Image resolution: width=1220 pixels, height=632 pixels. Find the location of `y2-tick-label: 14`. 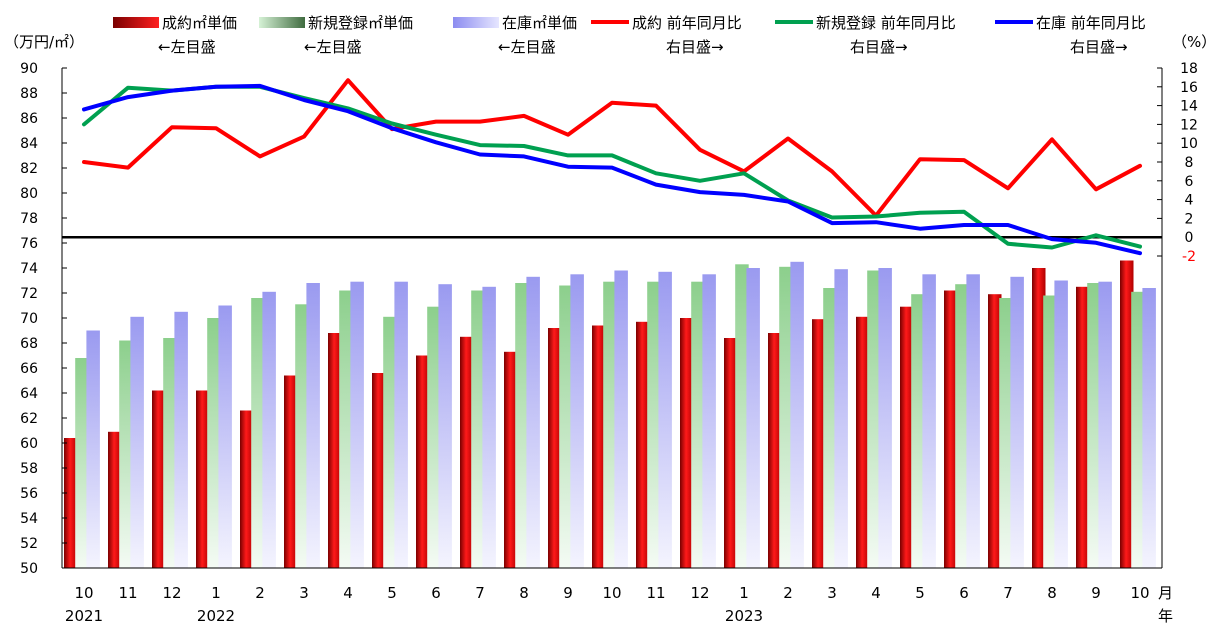

y2-tick-label: 14 is located at coordinates (1189, 107).